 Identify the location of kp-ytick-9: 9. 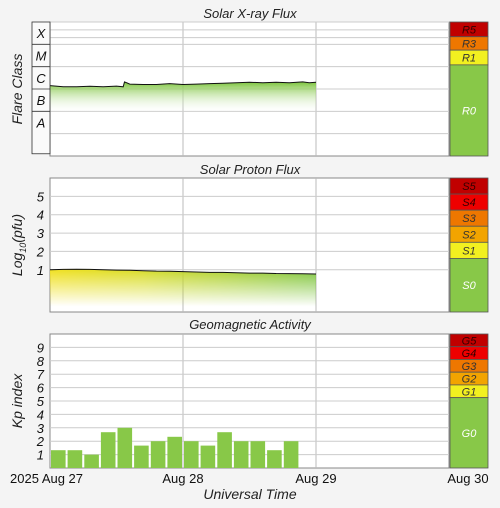
(40, 347).